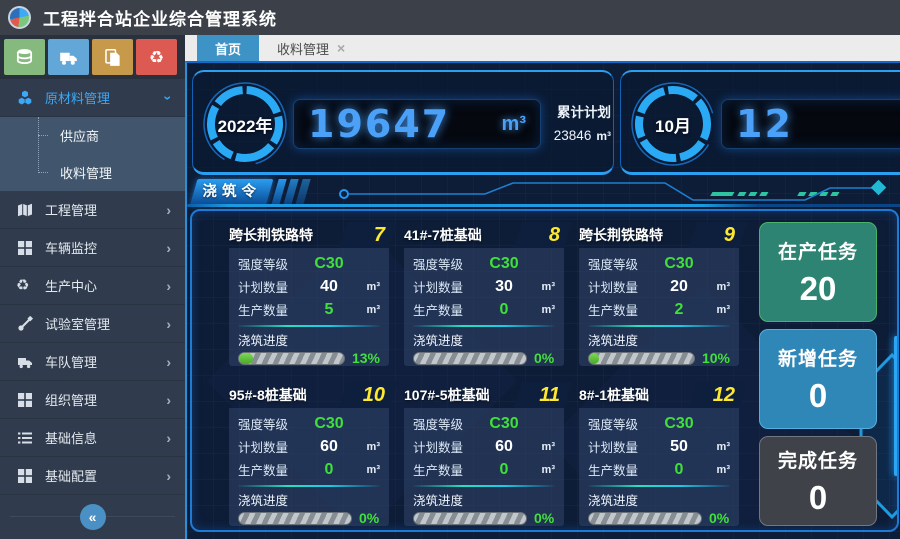 The height and width of the screenshot is (539, 900). What do you see at coordinates (504, 446) in the screenshot?
I see `plan-value: 60` at bounding box center [504, 446].